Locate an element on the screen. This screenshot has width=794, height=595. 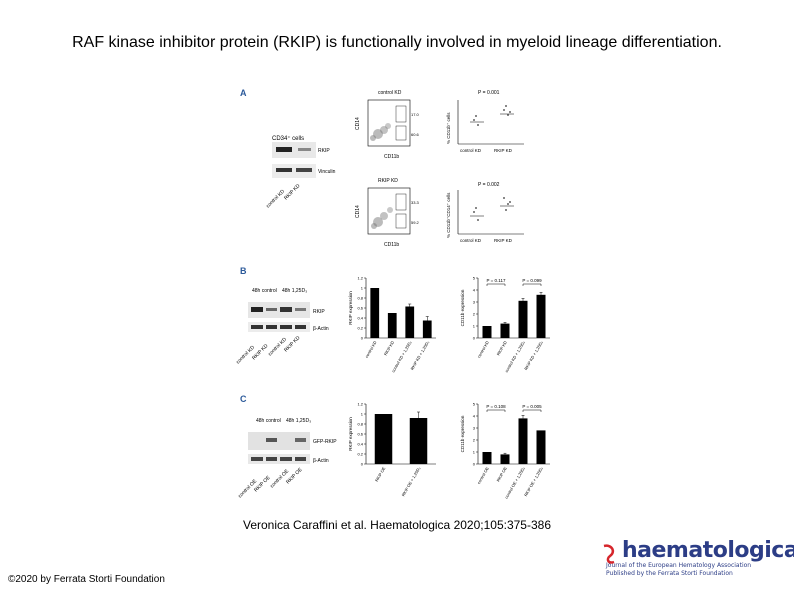
panel-a-western-blot is located at coordinates (294, 160).